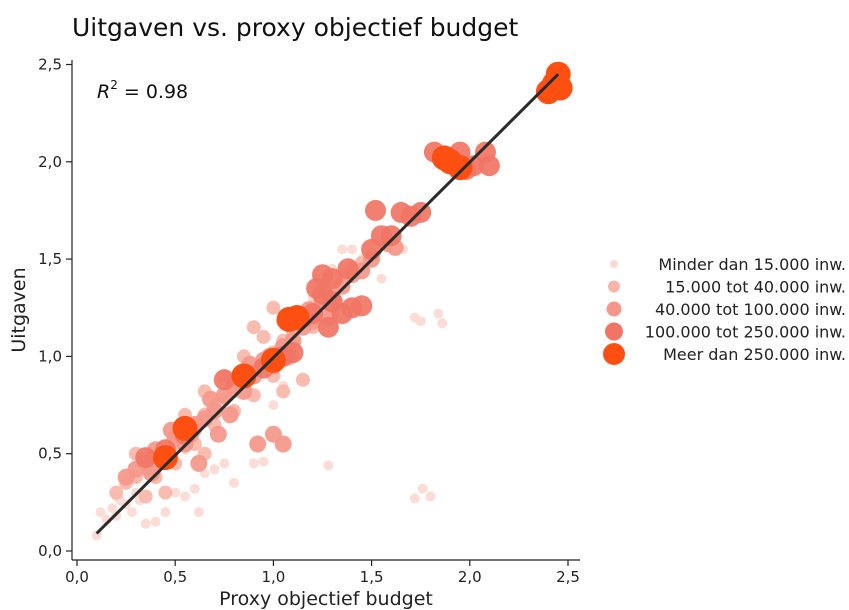 This screenshot has height=610, width=849. What do you see at coordinates (153, 92) in the screenshot?
I see `r-squared-value: = 0.98` at bounding box center [153, 92].